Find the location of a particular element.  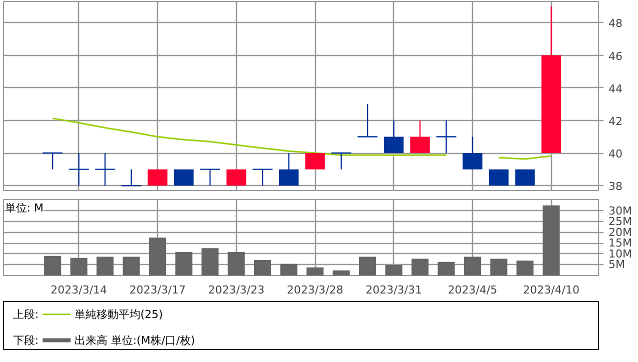

legend-label: 単純移動平均(25) is located at coordinates (118, 314).